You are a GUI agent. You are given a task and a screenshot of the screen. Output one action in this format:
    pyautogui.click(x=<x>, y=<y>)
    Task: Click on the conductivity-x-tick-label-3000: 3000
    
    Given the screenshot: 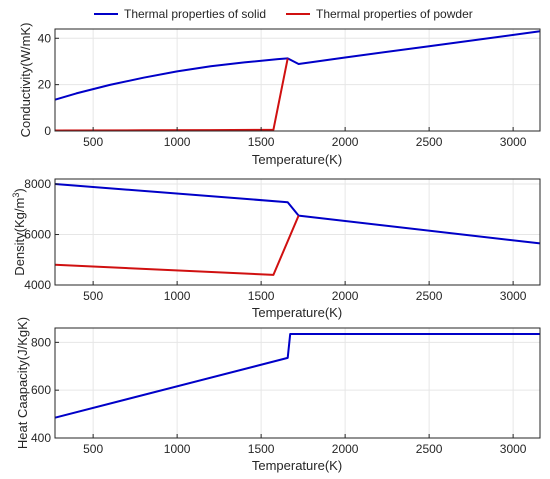 What is the action you would take?
    pyautogui.click(x=513, y=142)
    